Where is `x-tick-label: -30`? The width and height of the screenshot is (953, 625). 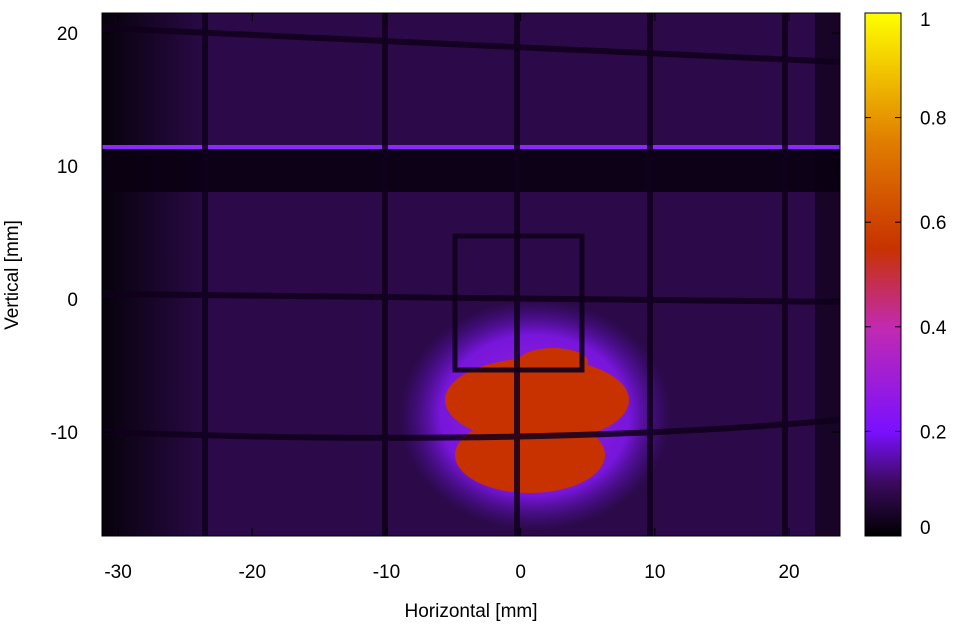 x-tick-label: -30 is located at coordinates (117, 572).